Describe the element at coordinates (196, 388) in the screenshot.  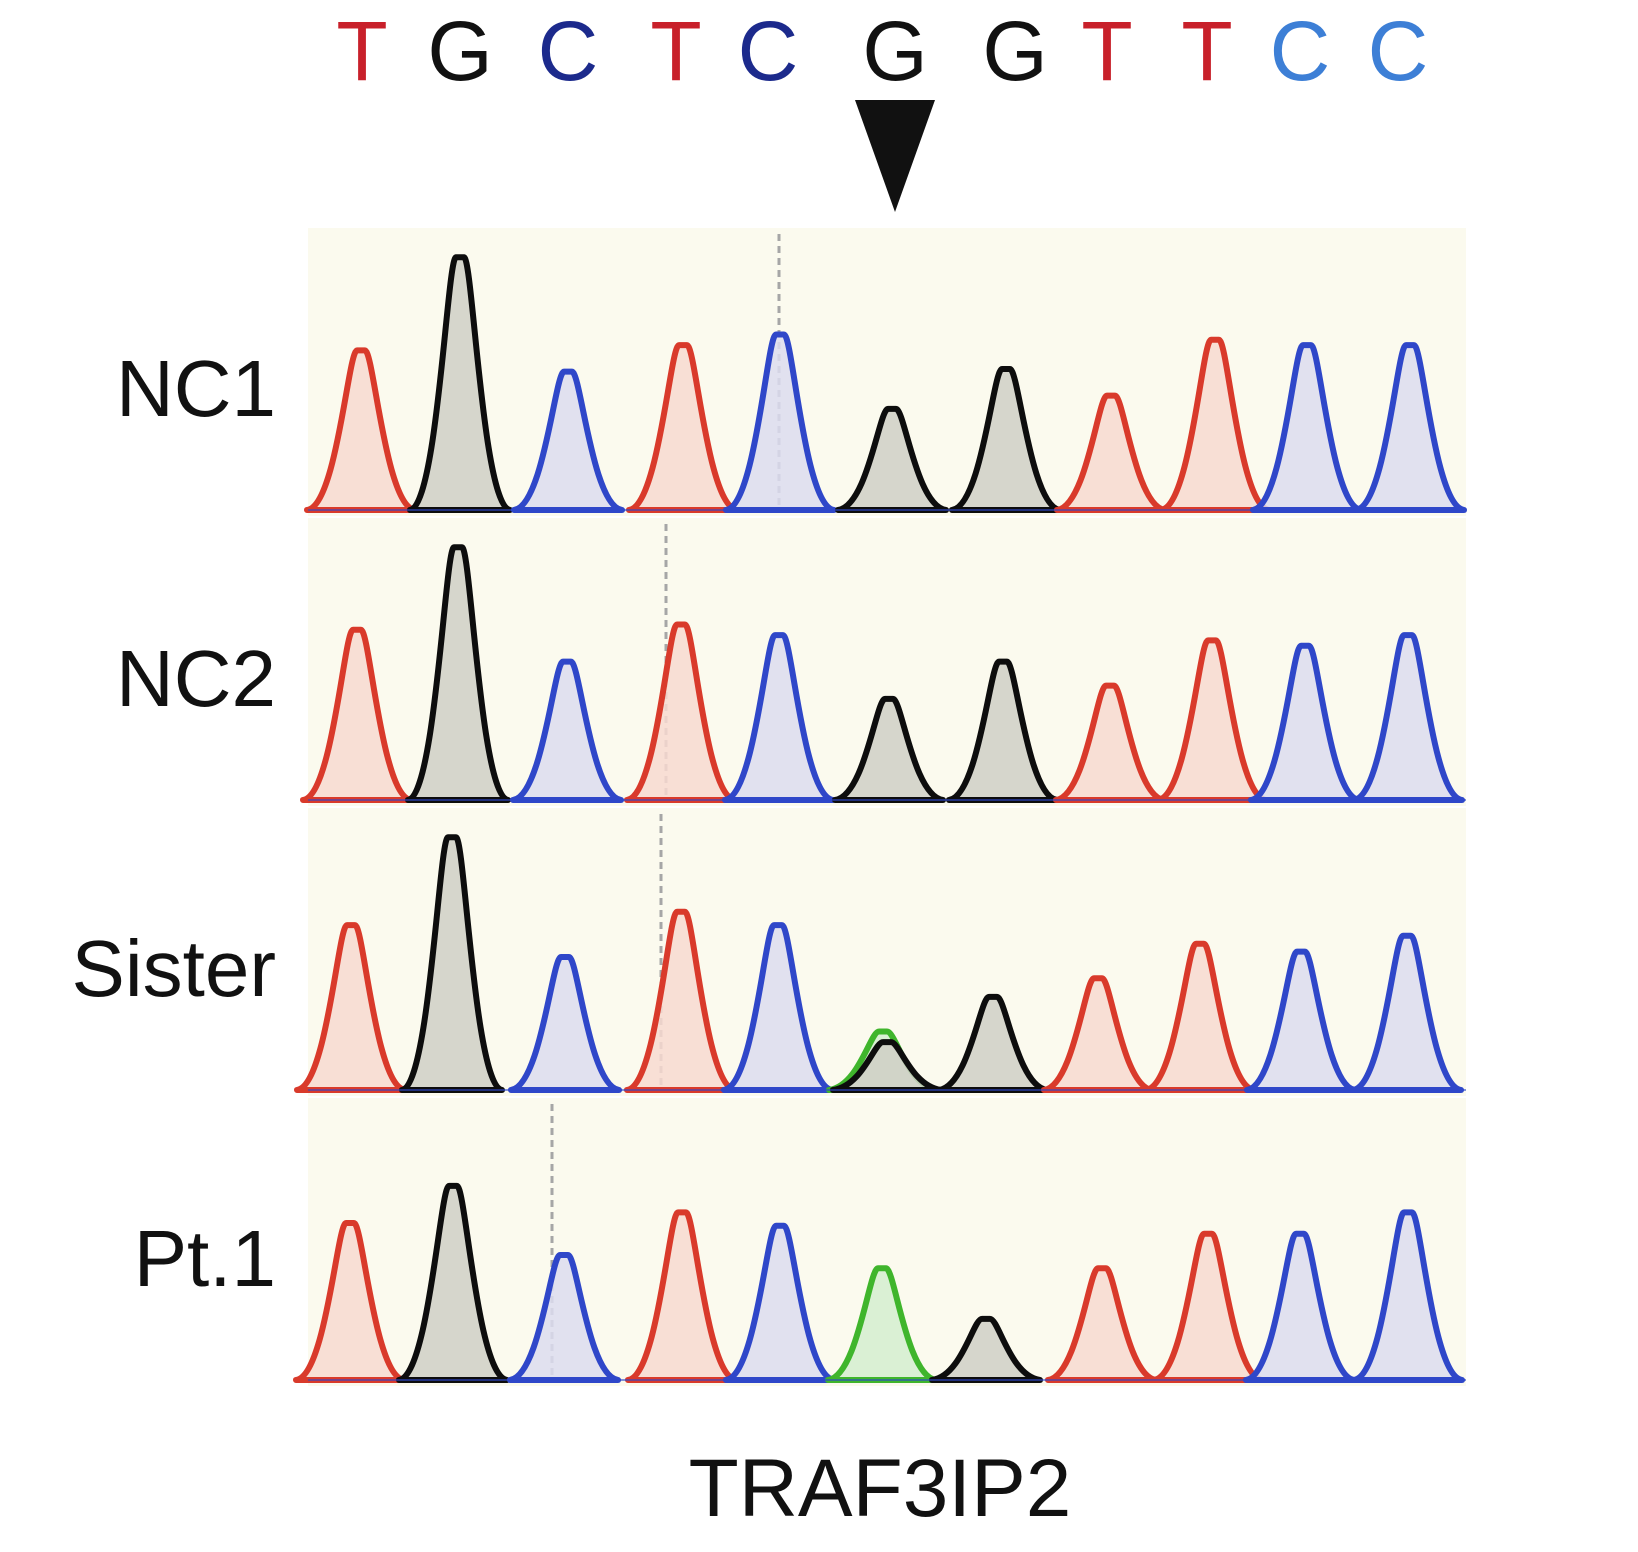
I see `track-label: NC1` at that location.